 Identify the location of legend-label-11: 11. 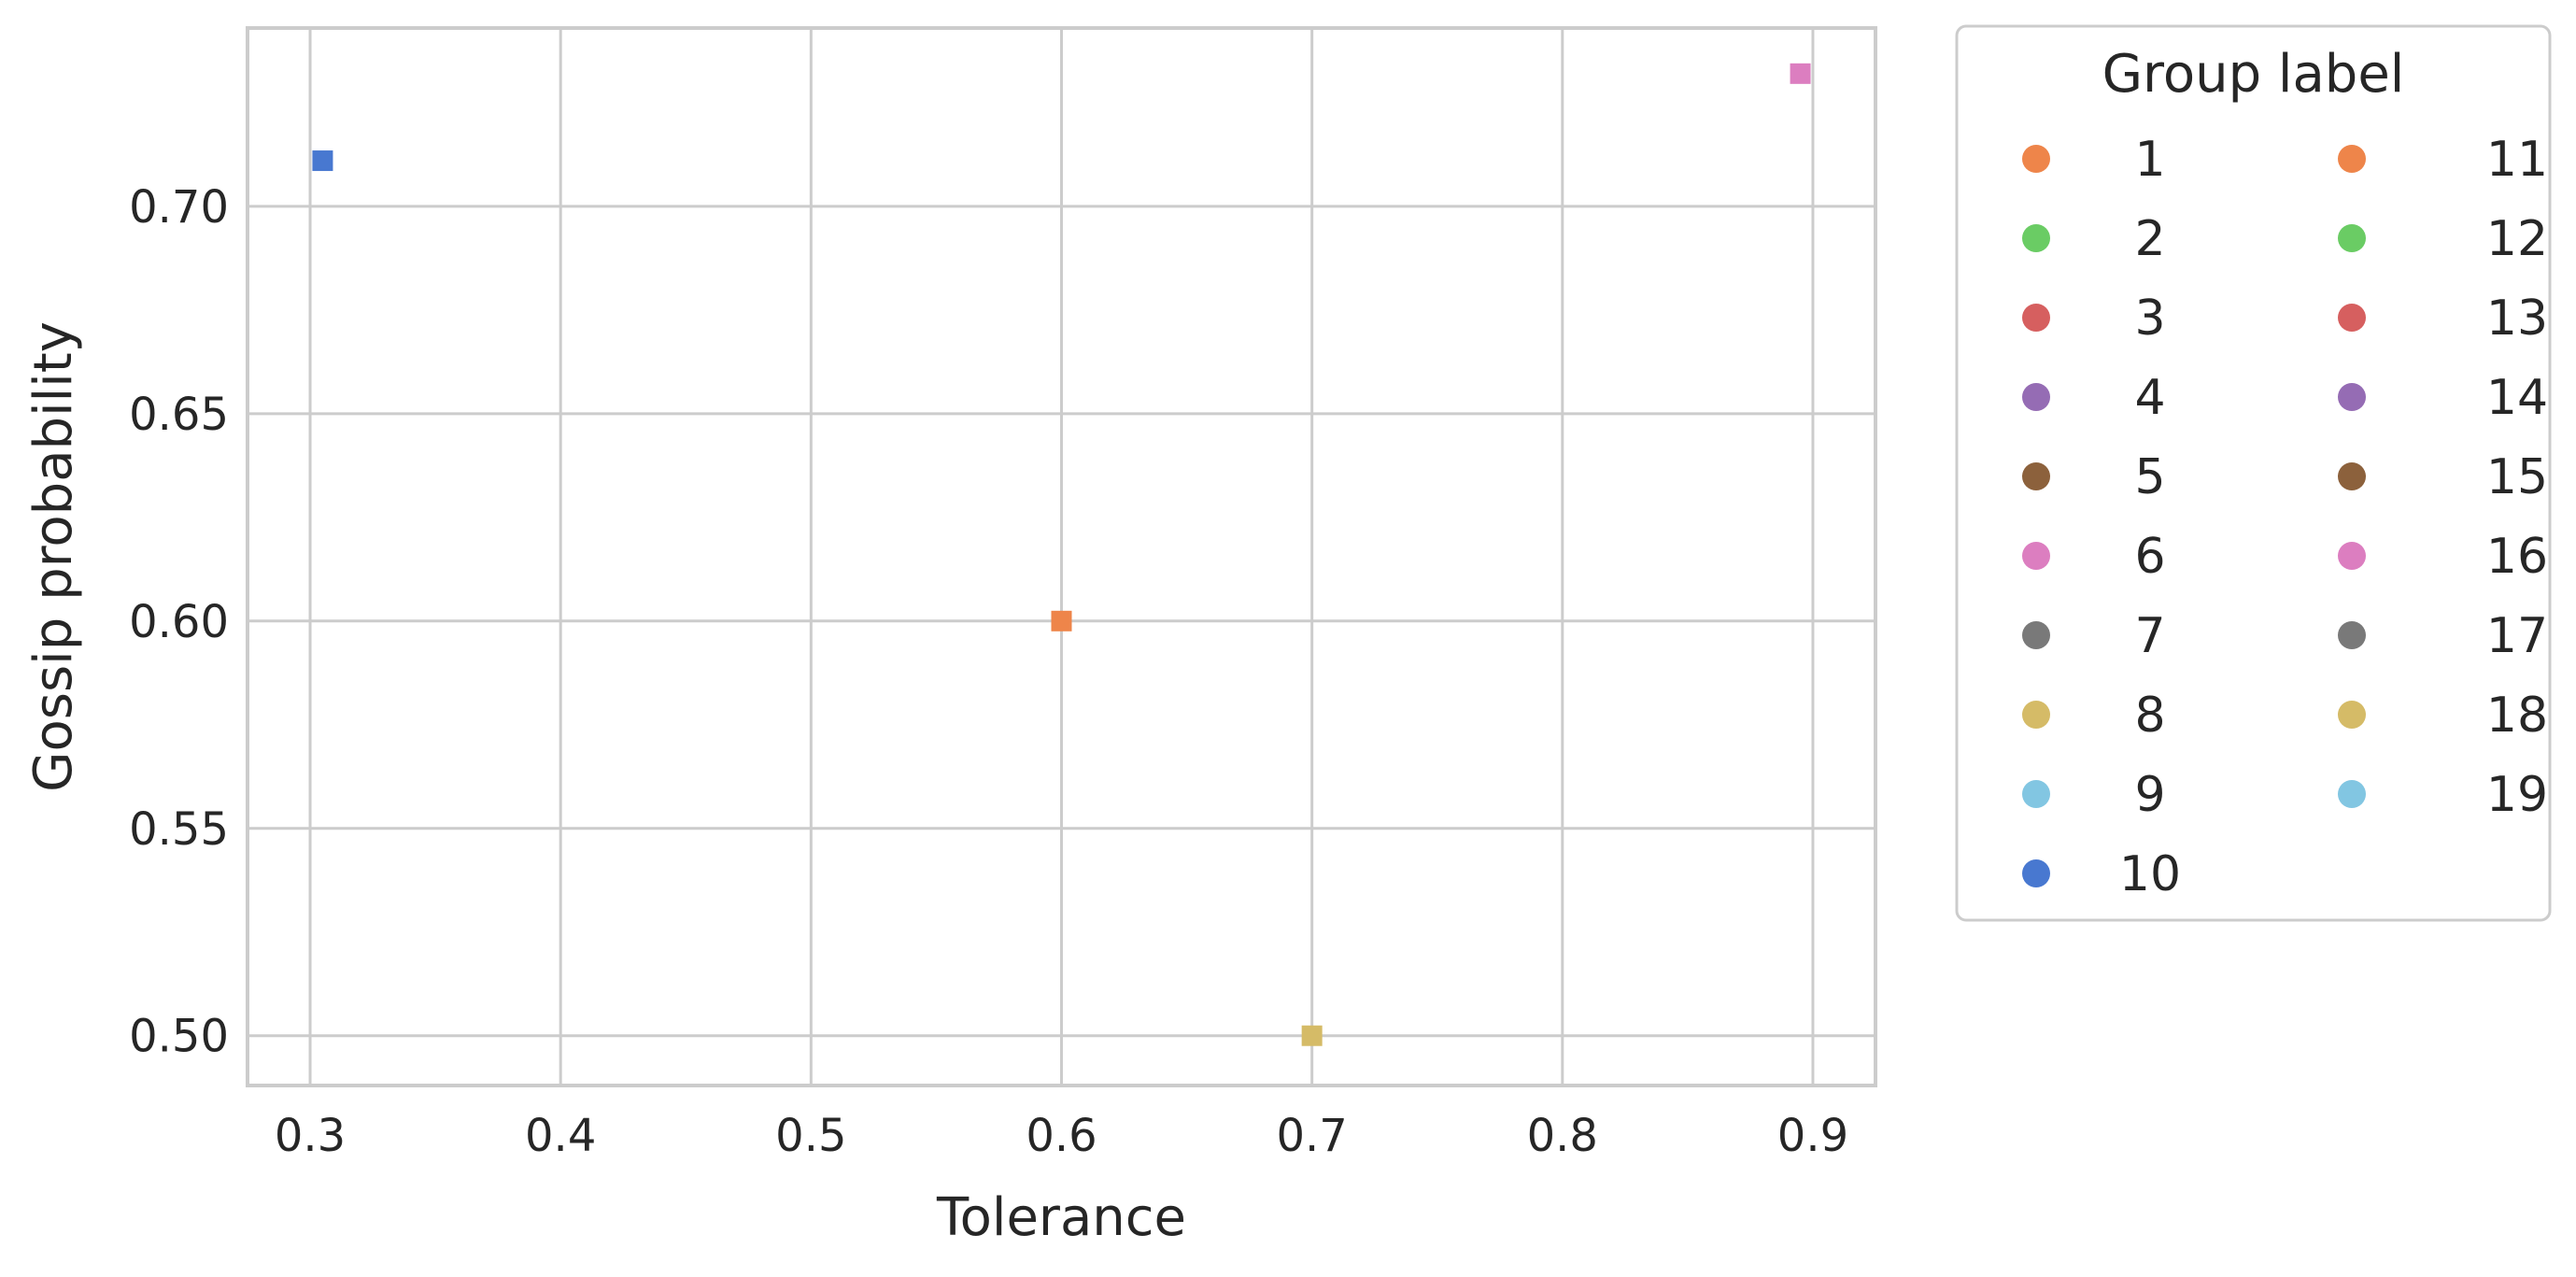
(2517, 160).